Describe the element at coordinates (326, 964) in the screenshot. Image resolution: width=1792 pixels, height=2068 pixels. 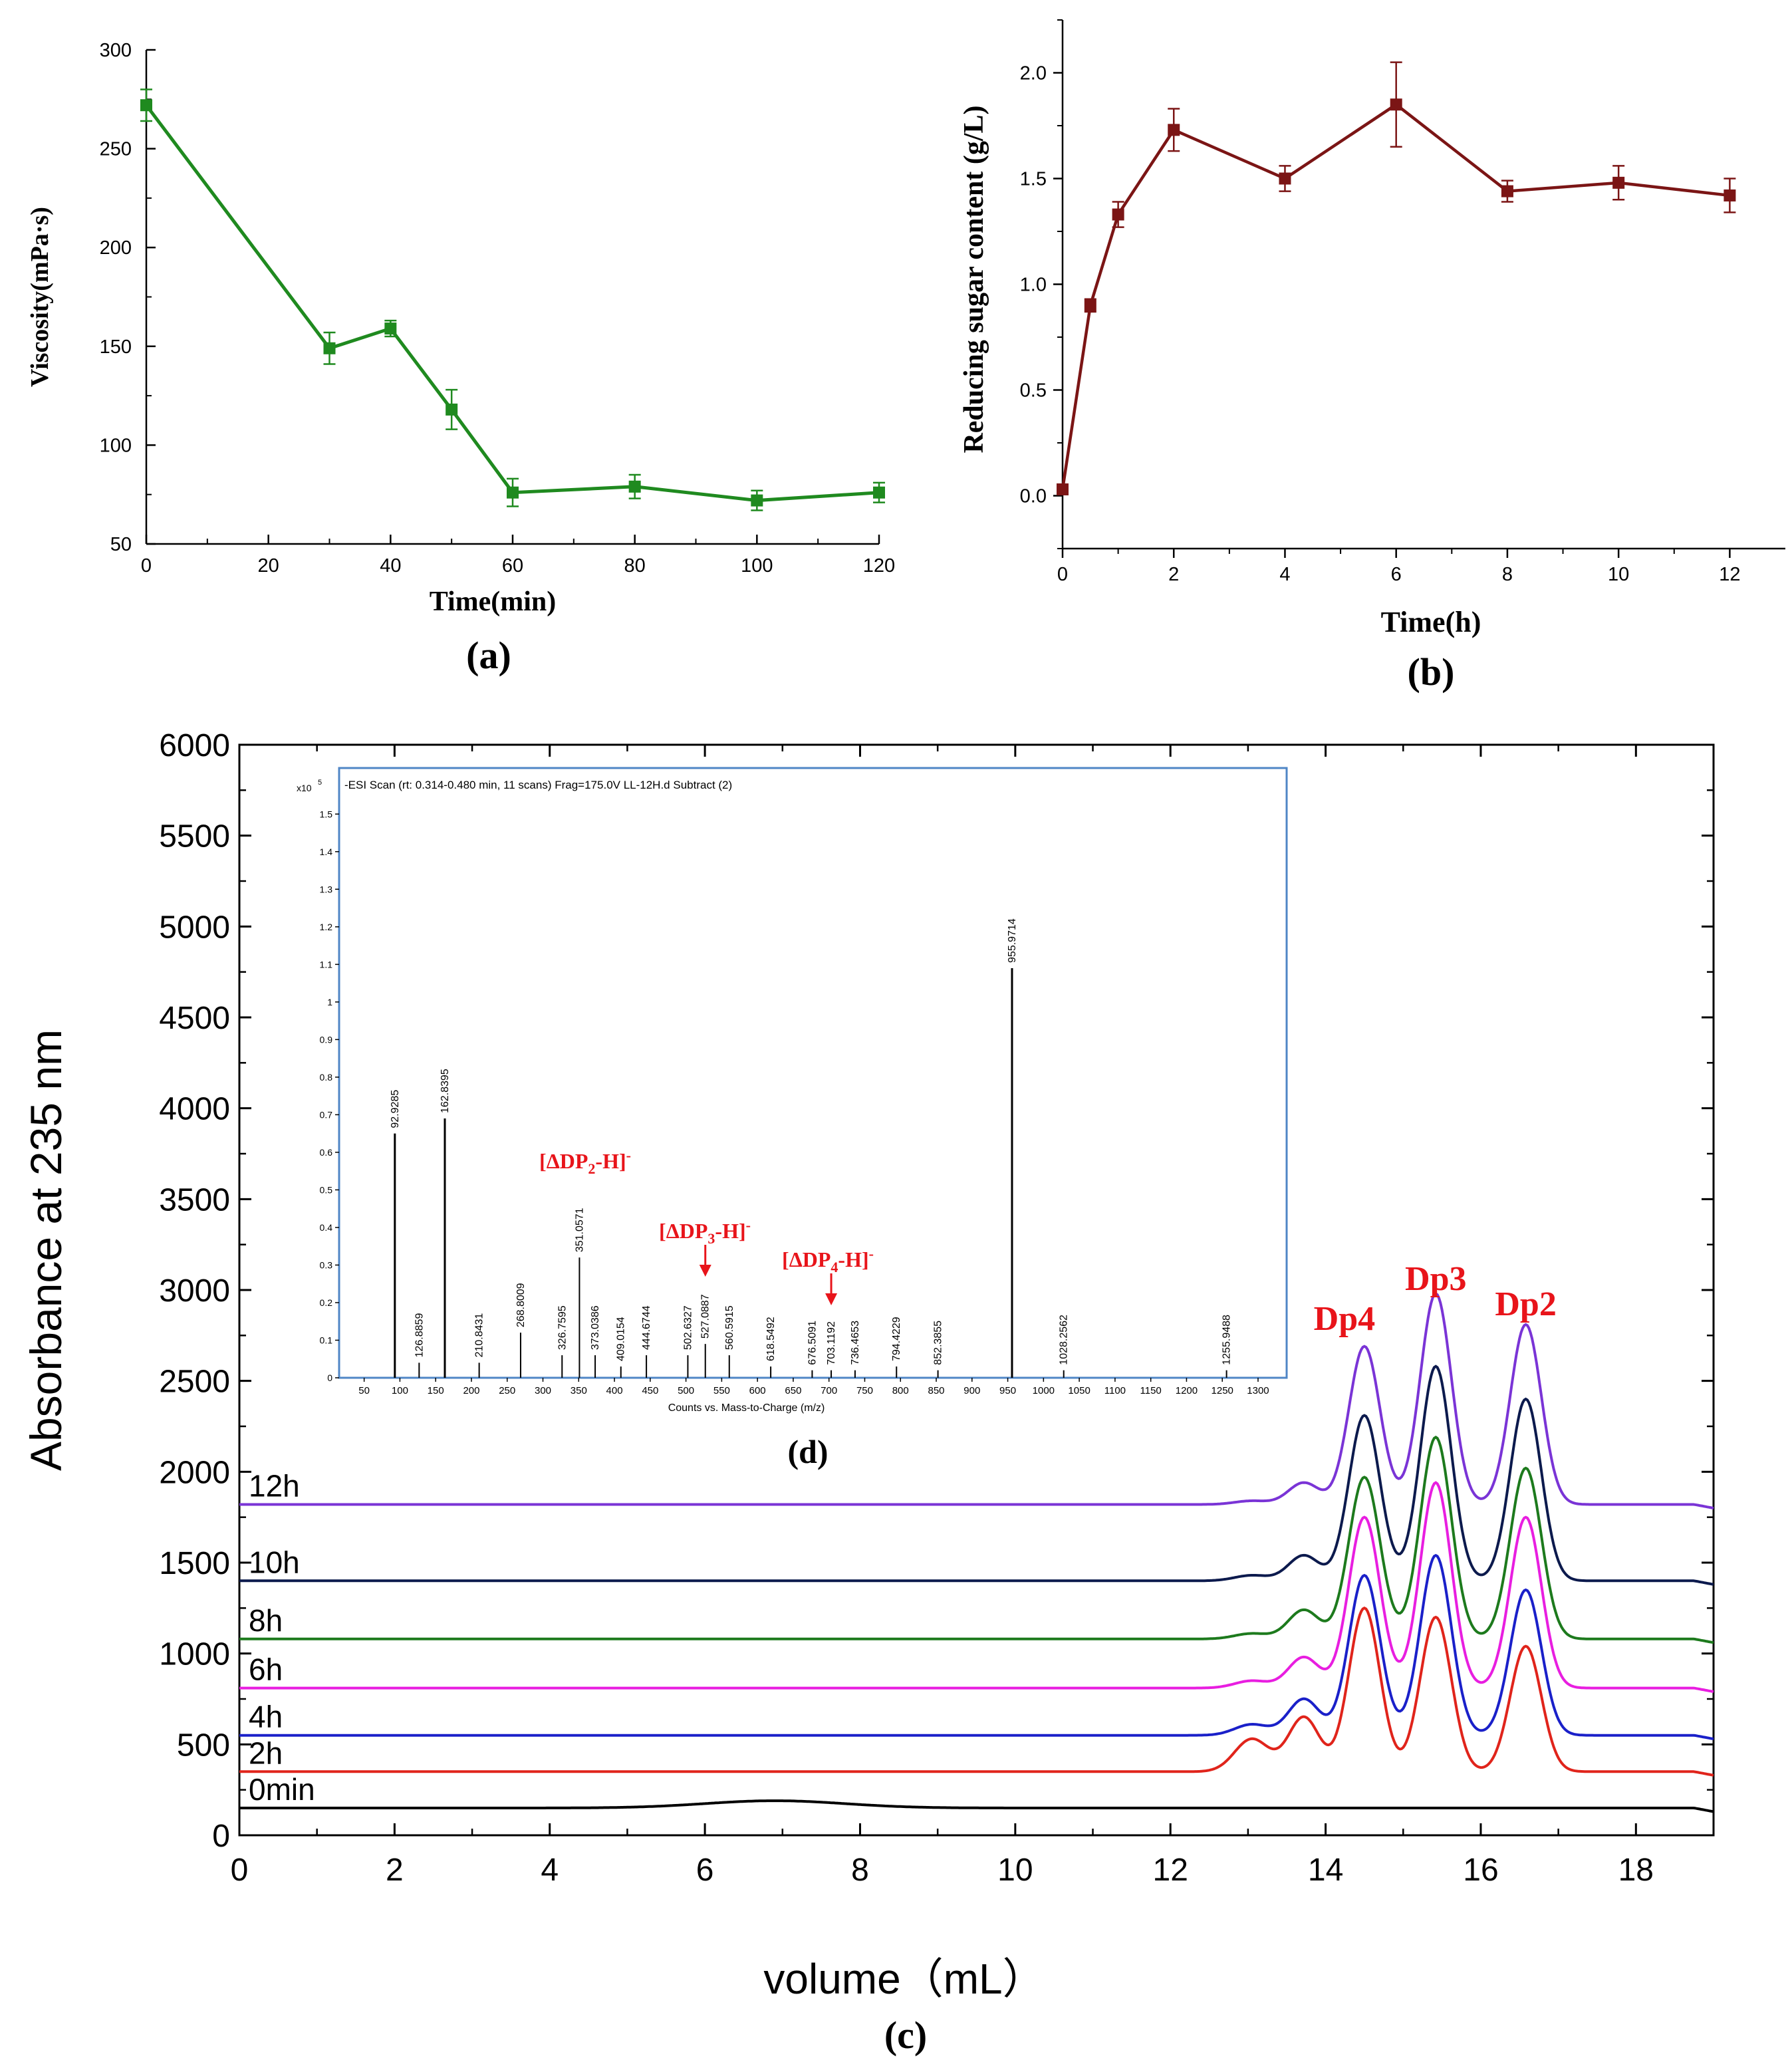
I see `d-y-tick-label: 1.1` at that location.